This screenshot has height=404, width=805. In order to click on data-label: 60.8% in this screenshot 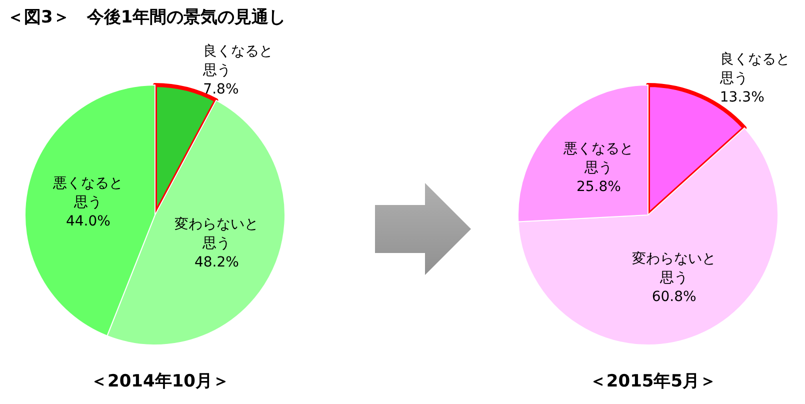, I will do `click(674, 296)`.